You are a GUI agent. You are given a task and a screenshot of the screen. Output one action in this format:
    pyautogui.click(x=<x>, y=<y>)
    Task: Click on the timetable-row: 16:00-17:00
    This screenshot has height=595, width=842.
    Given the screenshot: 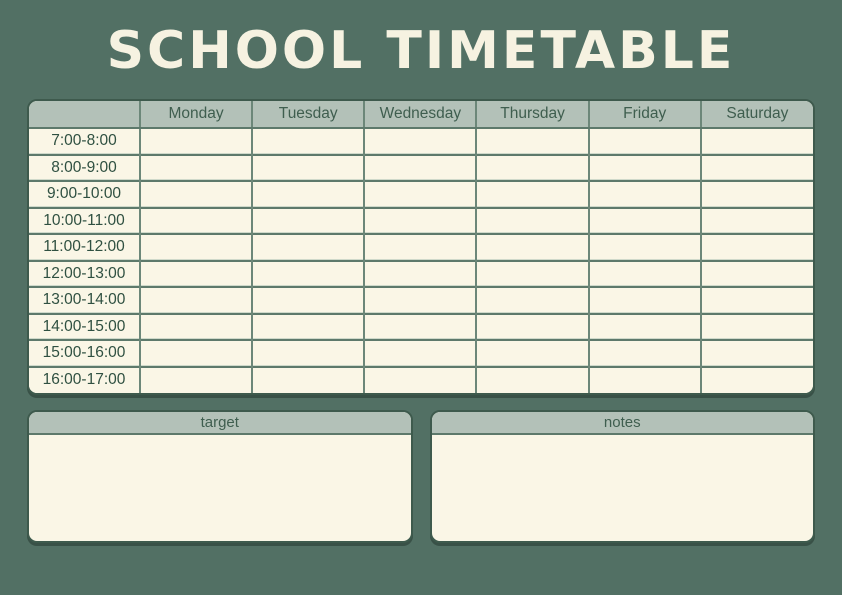 What is the action you would take?
    pyautogui.click(x=421, y=379)
    